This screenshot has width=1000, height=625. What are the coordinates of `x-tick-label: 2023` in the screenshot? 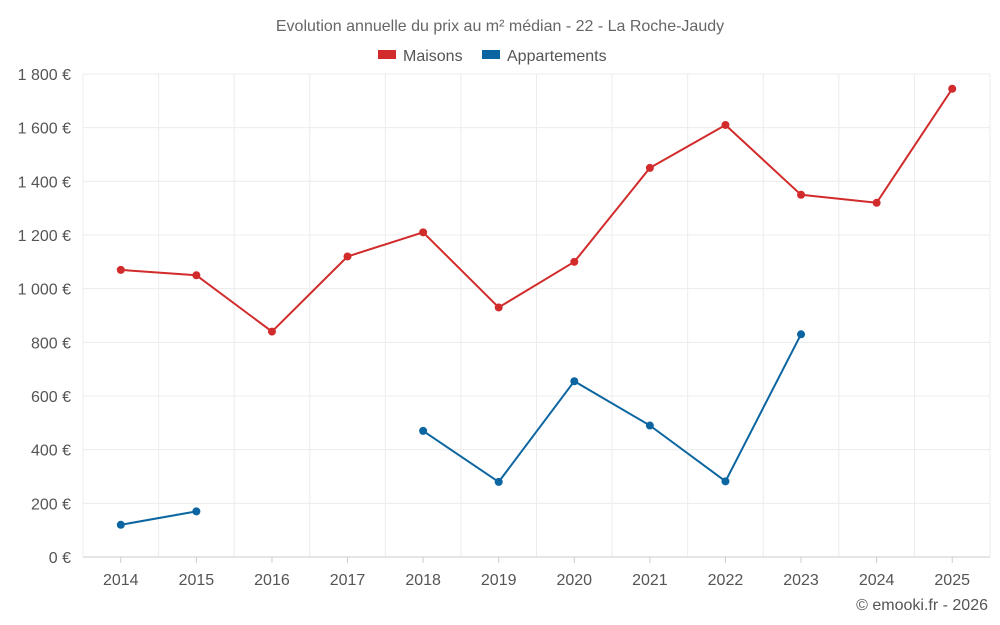 It's located at (801, 580).